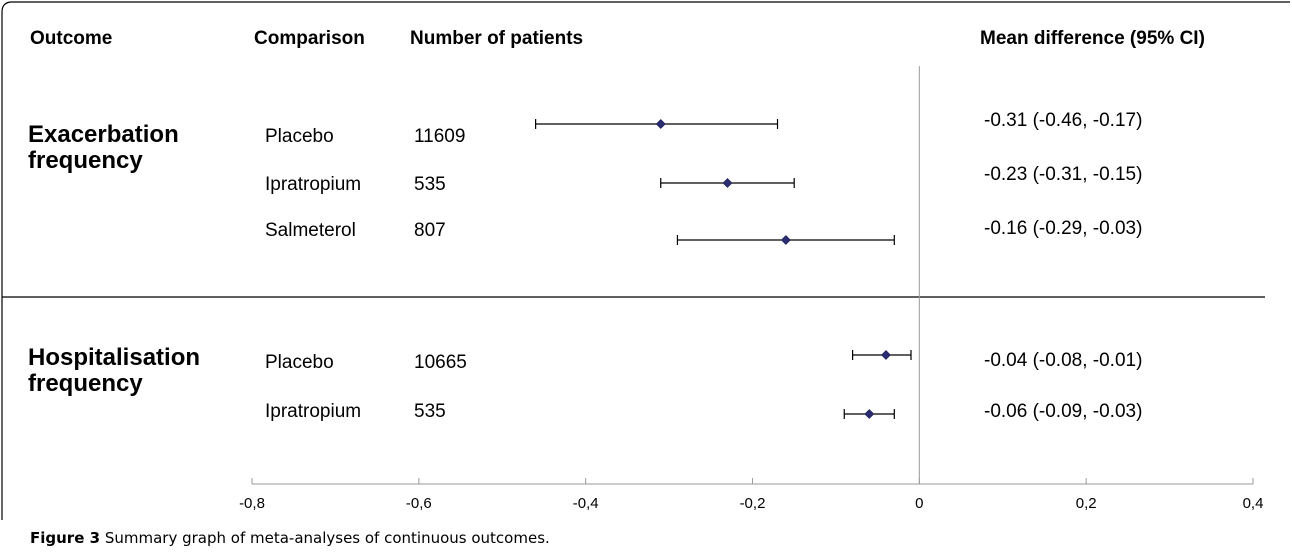 This screenshot has height=560, width=1292. I want to click on header-mean-difference: Mean difference (95% CI), so click(1092, 38).